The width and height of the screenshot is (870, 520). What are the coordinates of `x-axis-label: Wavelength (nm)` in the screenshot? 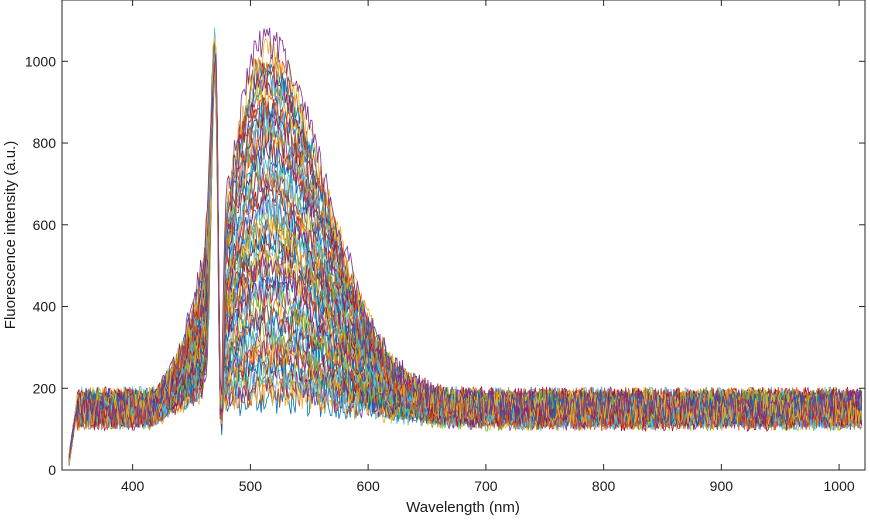 It's located at (463, 507).